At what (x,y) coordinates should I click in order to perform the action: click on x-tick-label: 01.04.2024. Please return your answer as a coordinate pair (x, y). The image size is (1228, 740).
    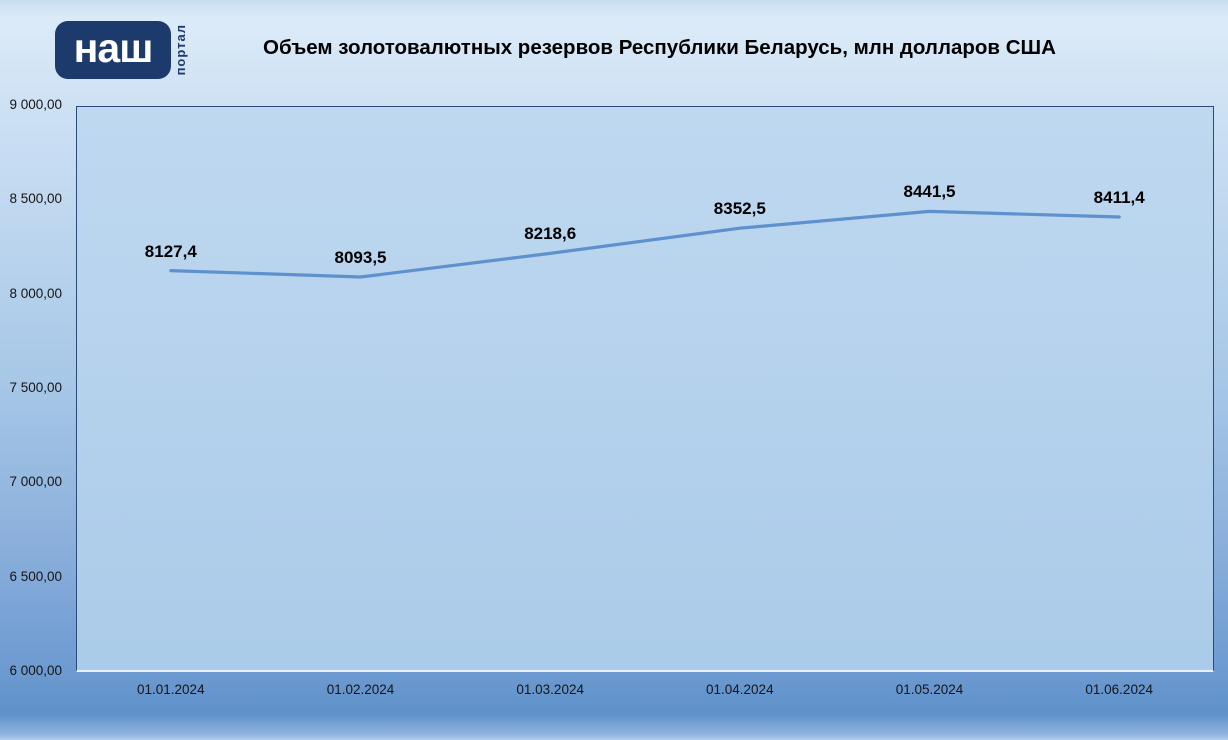
    Looking at the image, I should click on (740, 689).